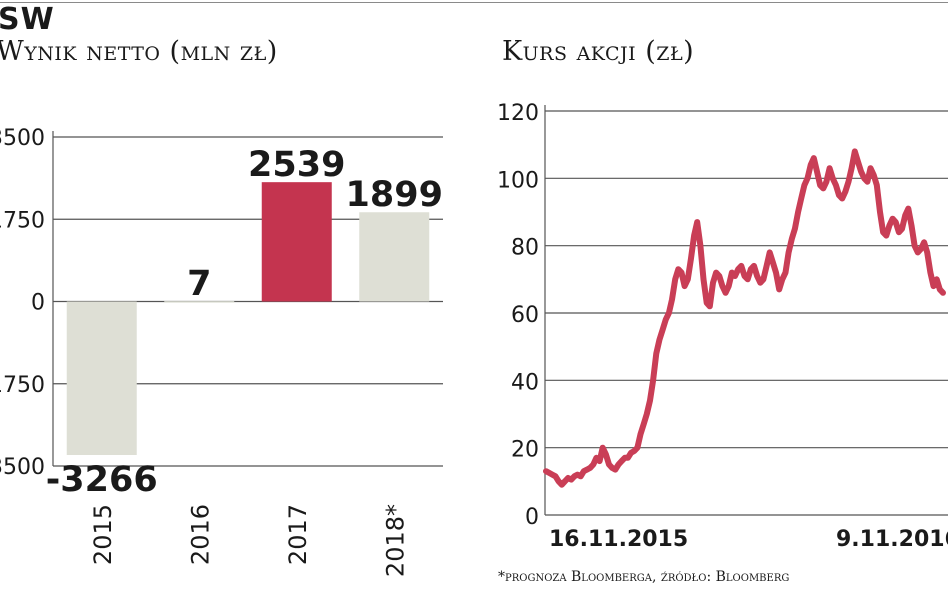 The image size is (948, 593). I want to click on footnote: *prognoza Bloomberga, źródło: Bloomberg, so click(644, 577).